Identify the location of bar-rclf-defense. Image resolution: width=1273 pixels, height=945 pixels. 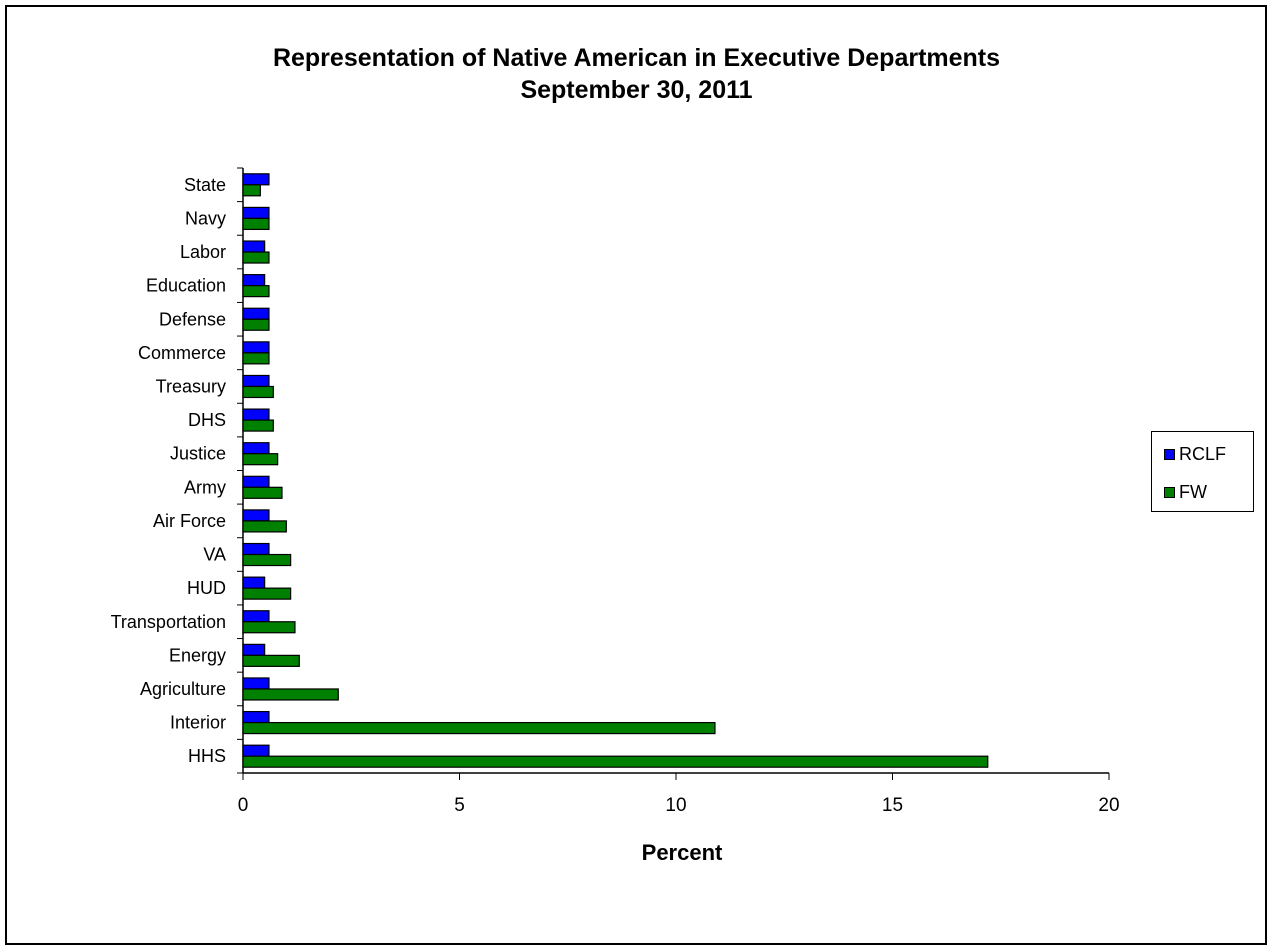
(256, 313).